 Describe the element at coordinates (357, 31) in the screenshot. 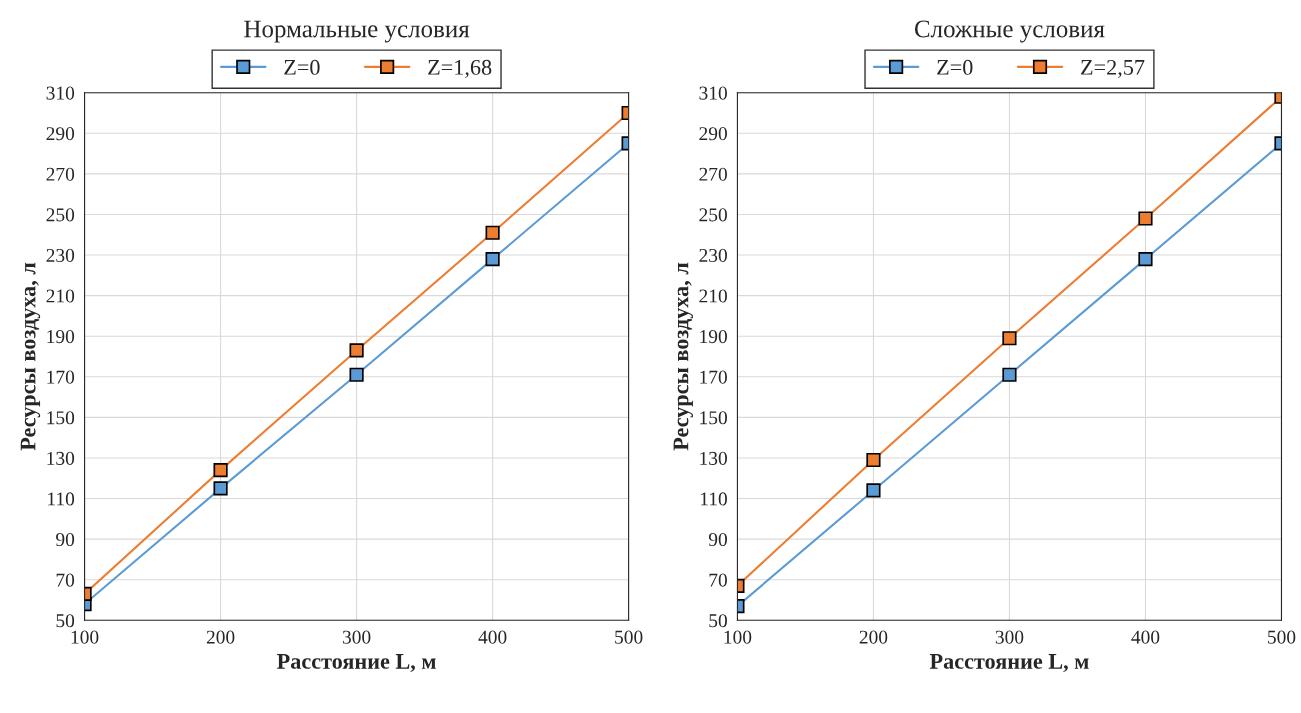

I see `chart-title: Нормальные условия` at that location.